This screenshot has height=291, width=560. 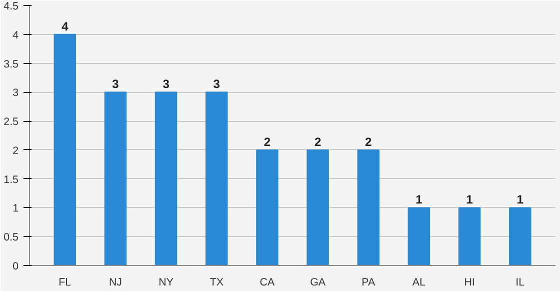 I want to click on x-tick-label: TX, so click(x=217, y=282).